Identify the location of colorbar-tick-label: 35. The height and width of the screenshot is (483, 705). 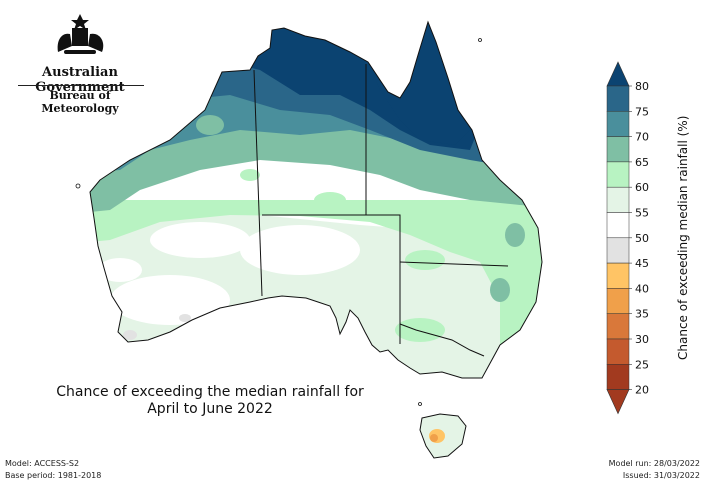
(642, 314).